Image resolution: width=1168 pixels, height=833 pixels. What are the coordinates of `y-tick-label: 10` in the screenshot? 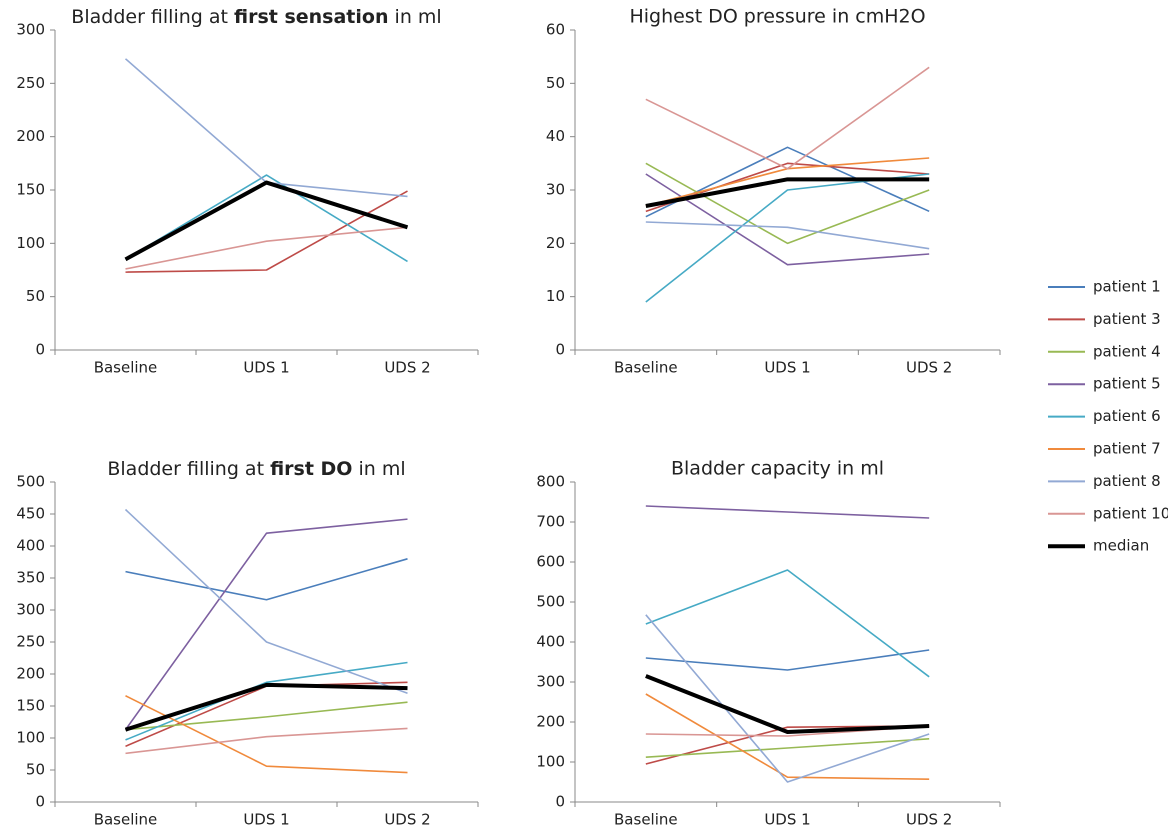 It's located at (555, 296).